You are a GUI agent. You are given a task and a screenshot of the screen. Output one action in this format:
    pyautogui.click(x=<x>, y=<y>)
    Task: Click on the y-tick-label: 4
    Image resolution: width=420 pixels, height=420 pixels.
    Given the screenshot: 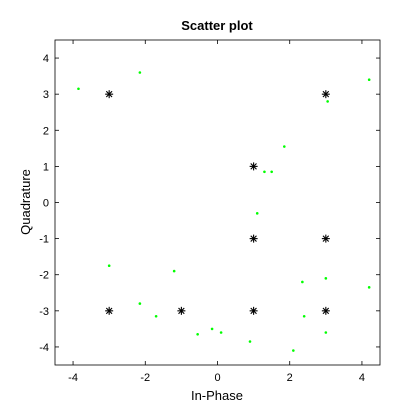 What is the action you would take?
    pyautogui.click(x=46, y=59)
    